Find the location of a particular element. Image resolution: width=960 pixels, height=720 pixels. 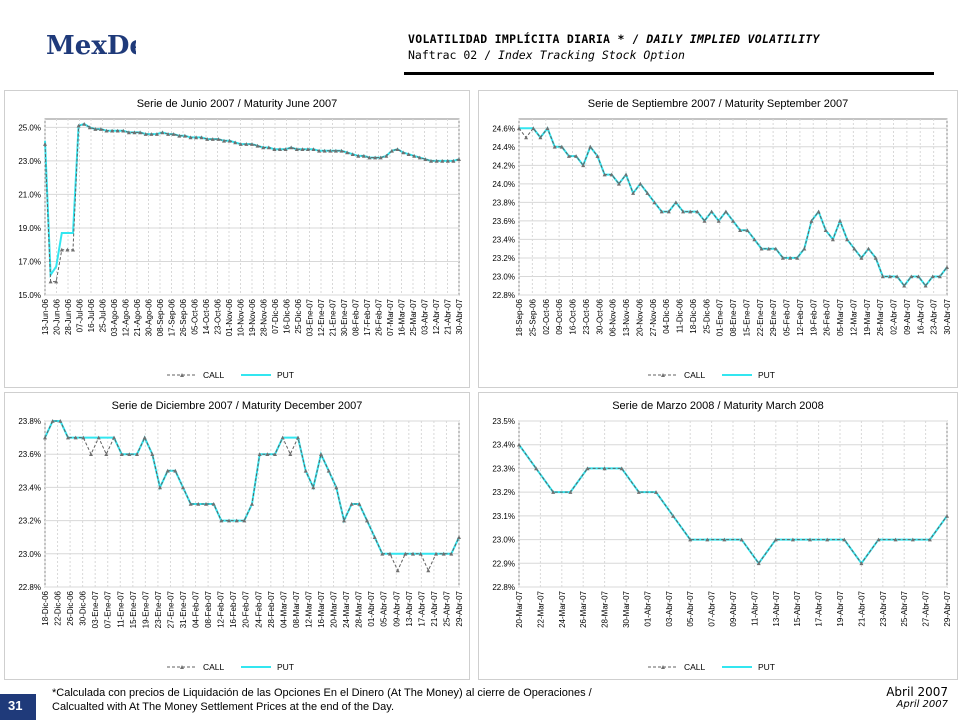

y-tick-label: 17.0% is located at coordinates (29, 261).